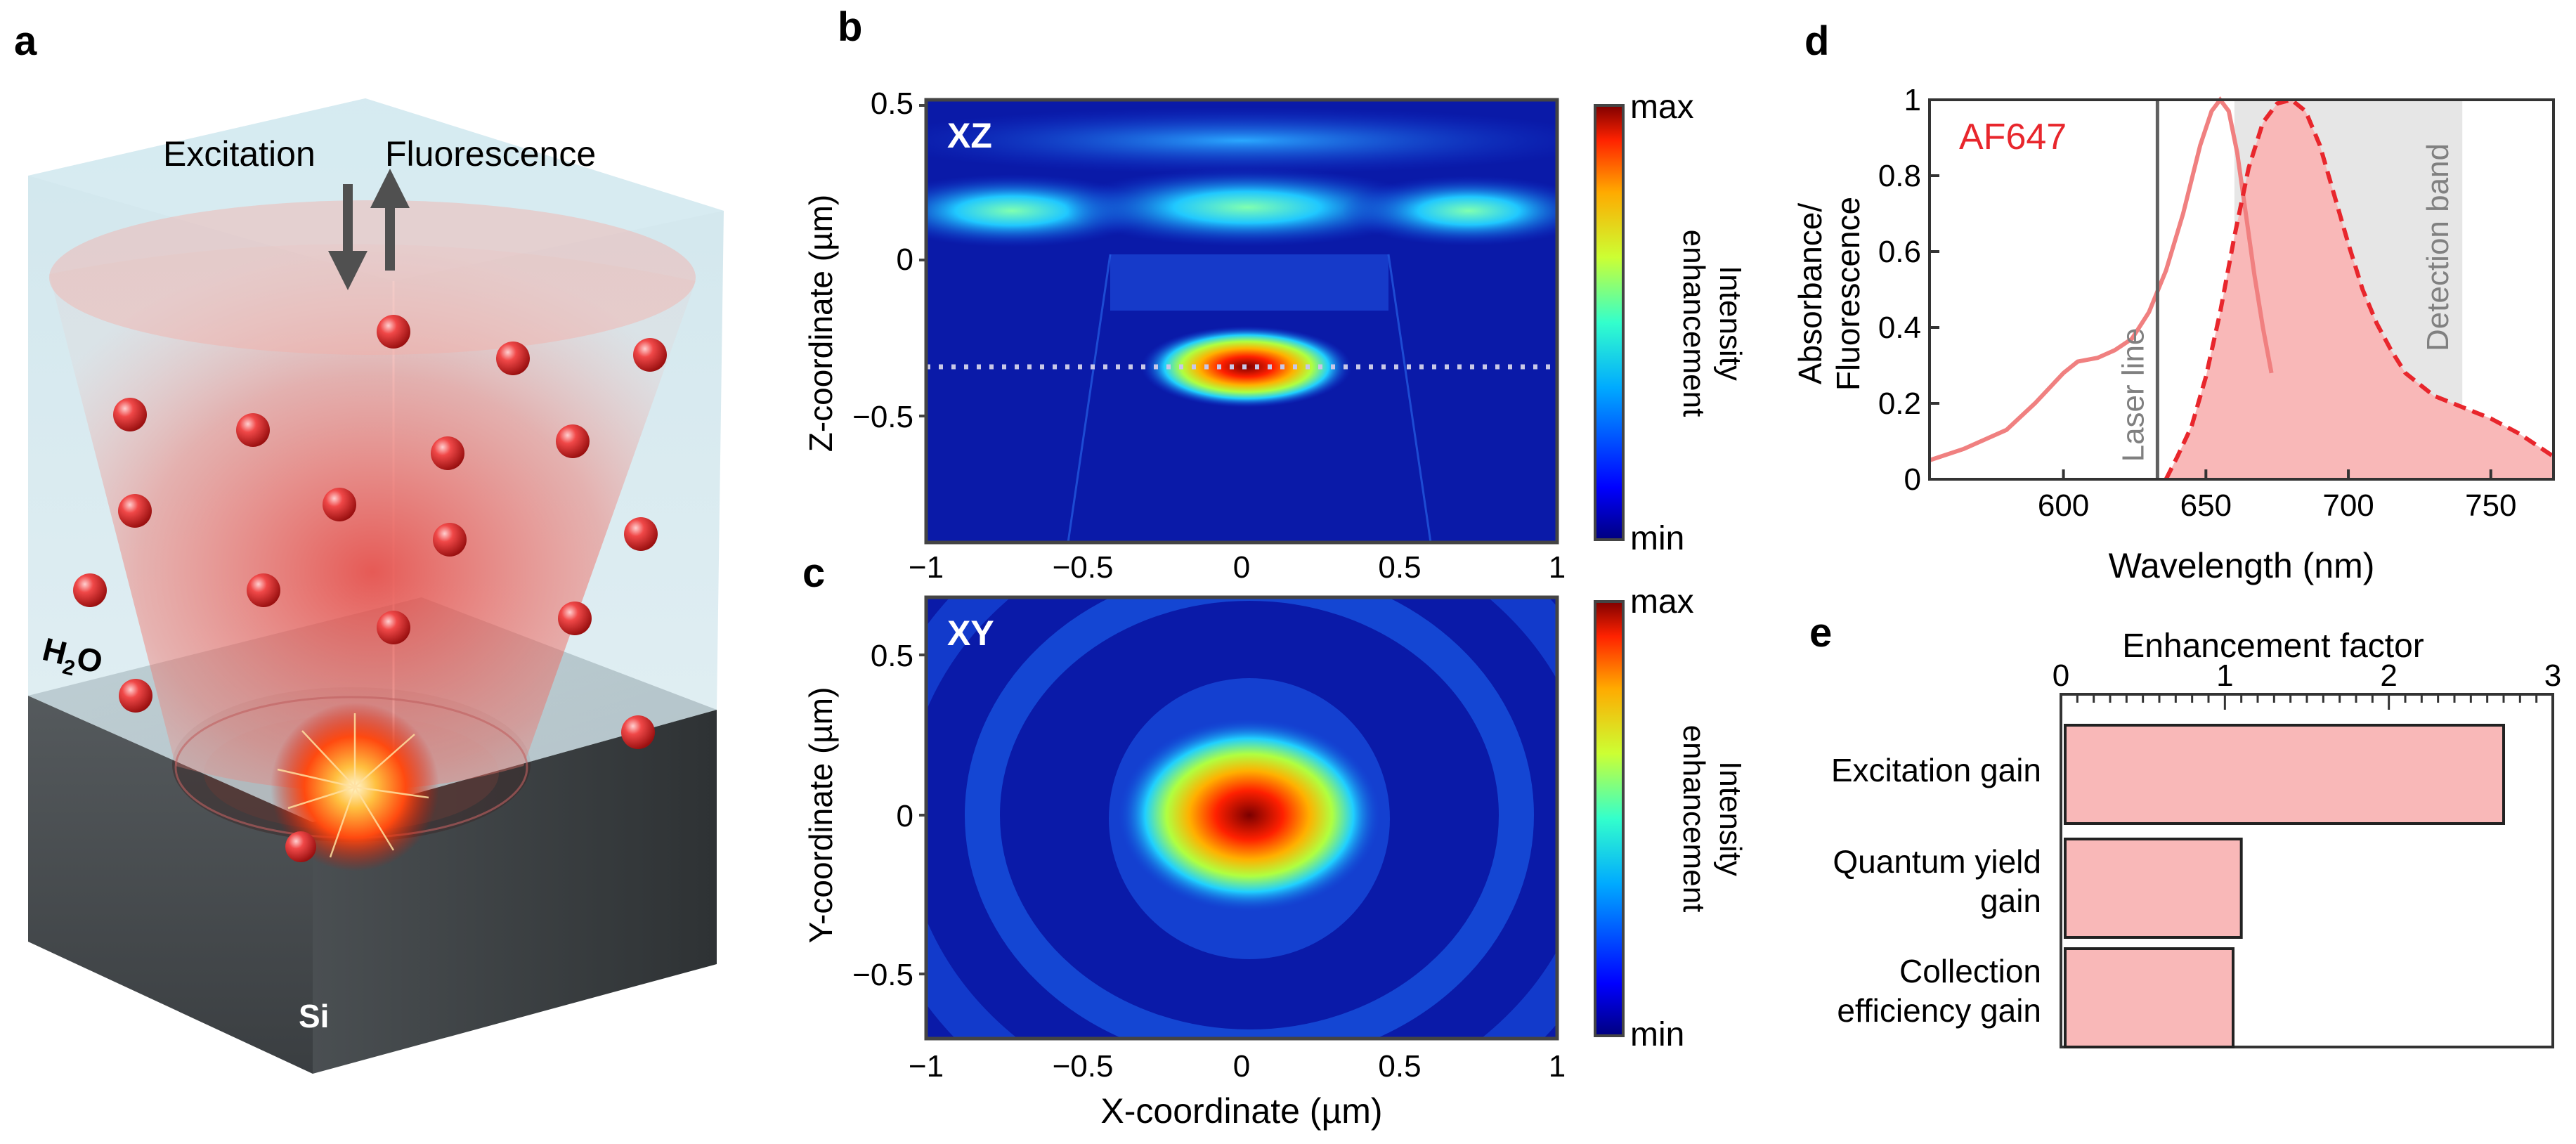 The image size is (2576, 1144). What do you see at coordinates (1241, 568) in the screenshot?
I see `xz-xtick-label: 0` at bounding box center [1241, 568].